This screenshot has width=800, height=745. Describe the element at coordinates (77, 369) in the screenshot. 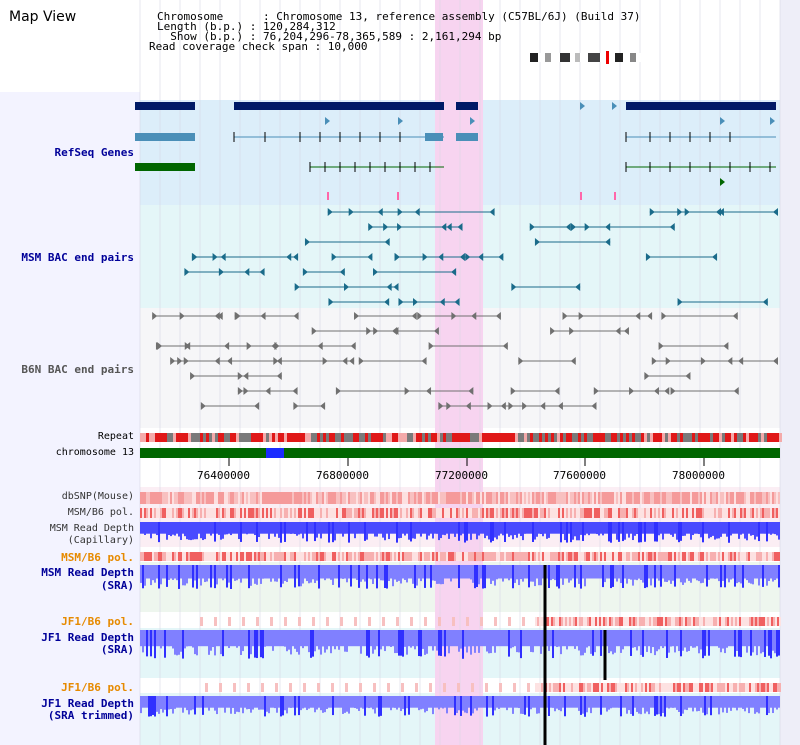

I see `track-label-b6n-bac: B6N BAC end pairs` at that location.